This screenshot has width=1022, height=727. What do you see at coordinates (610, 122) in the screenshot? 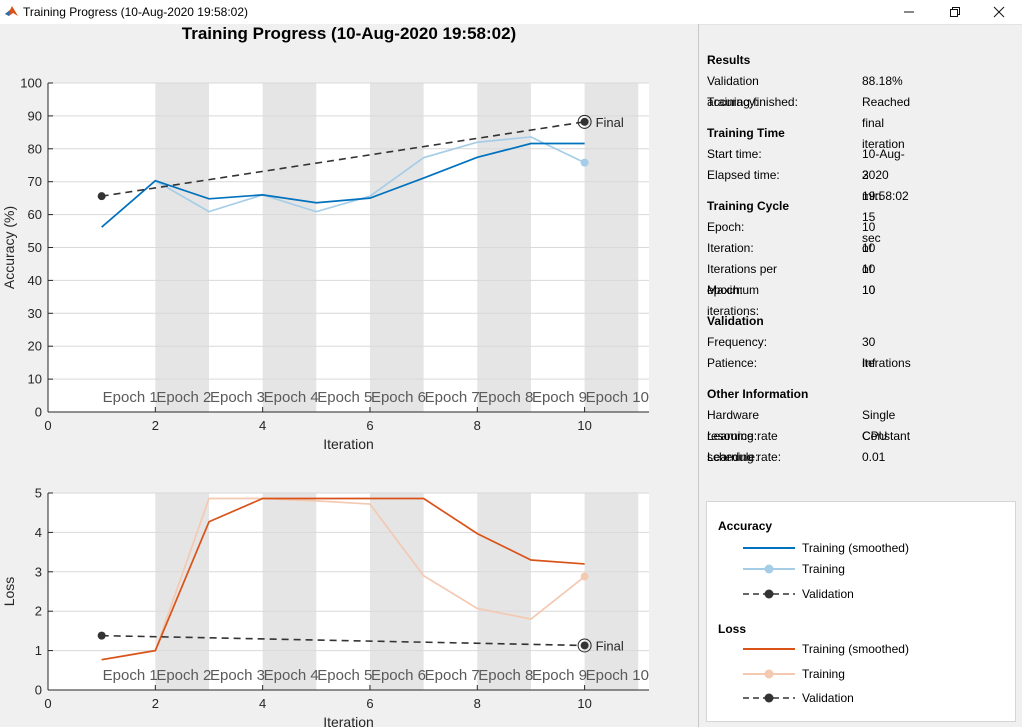
I see `accuracy-final-label: Final` at bounding box center [610, 122].